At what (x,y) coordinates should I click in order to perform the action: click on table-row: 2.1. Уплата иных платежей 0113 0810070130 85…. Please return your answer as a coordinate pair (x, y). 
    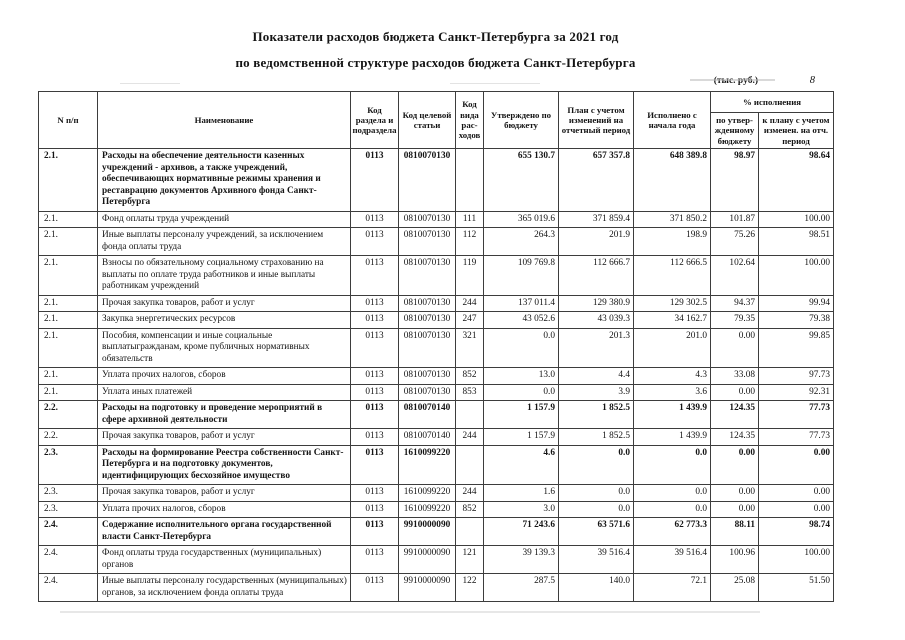
    Looking at the image, I should click on (436, 392).